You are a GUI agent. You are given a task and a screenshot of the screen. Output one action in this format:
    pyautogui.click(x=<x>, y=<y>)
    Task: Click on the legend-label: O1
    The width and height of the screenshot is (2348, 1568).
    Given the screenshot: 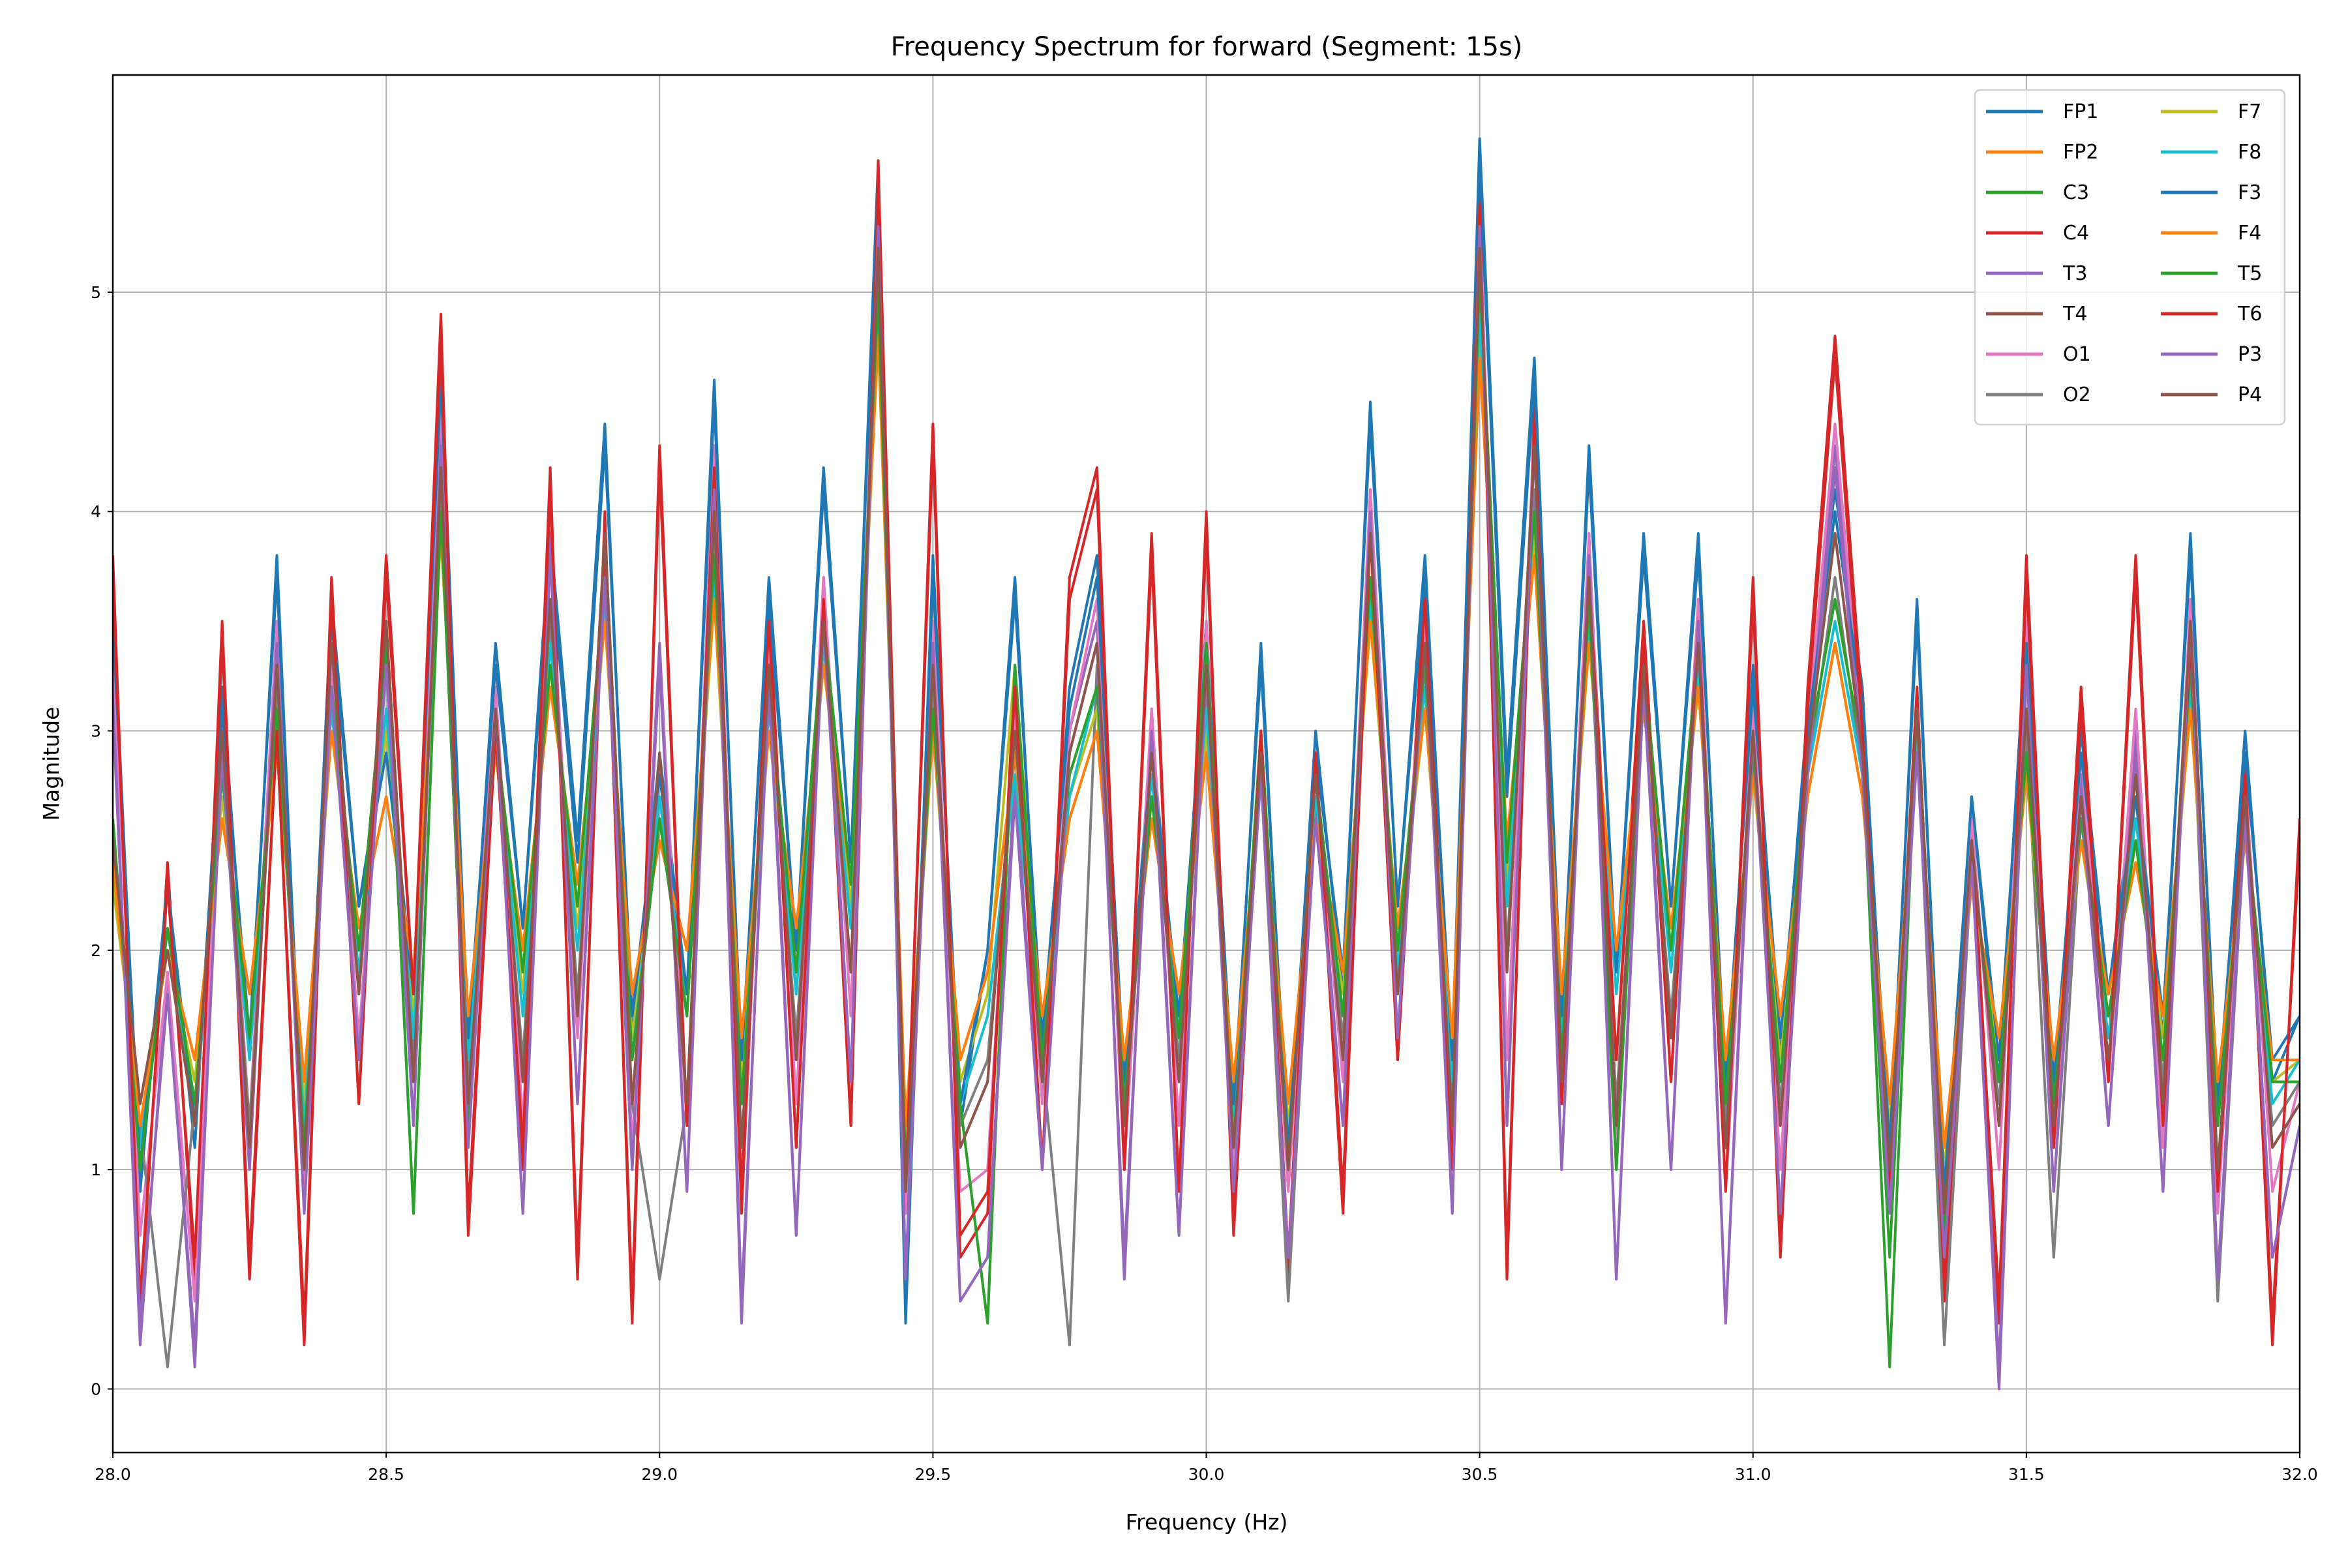 What is the action you would take?
    pyautogui.click(x=2077, y=354)
    